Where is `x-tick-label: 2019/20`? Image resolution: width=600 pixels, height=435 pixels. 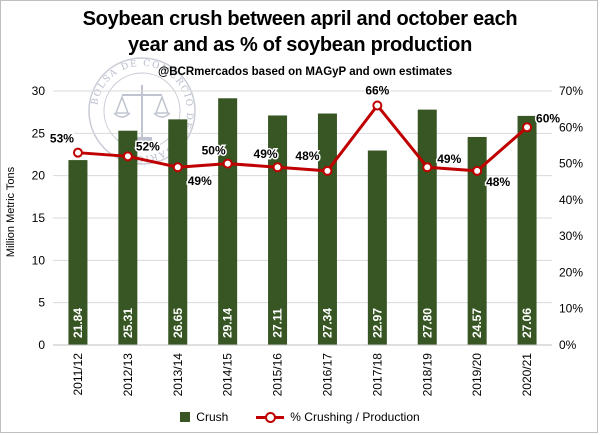
x-tick-label: 2019/20 is located at coordinates (477, 375).